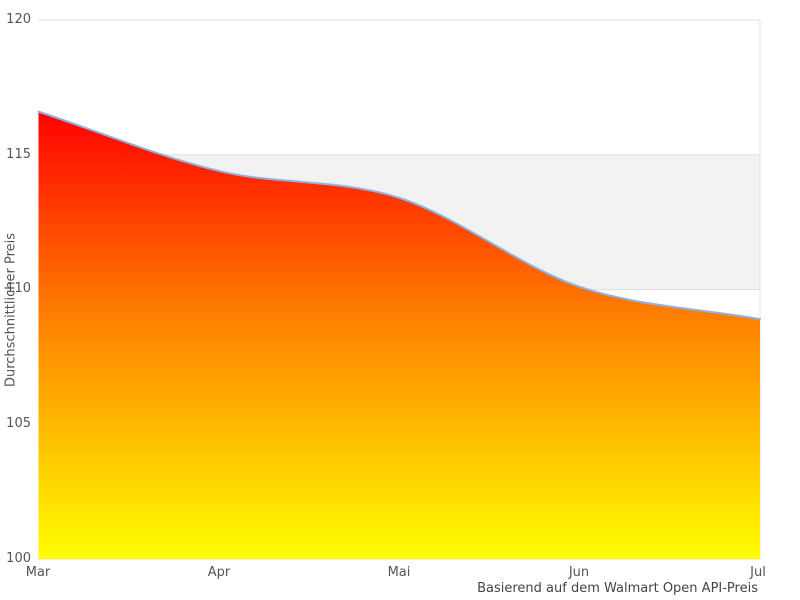  I want to click on y-tick-115: 115, so click(18, 154).